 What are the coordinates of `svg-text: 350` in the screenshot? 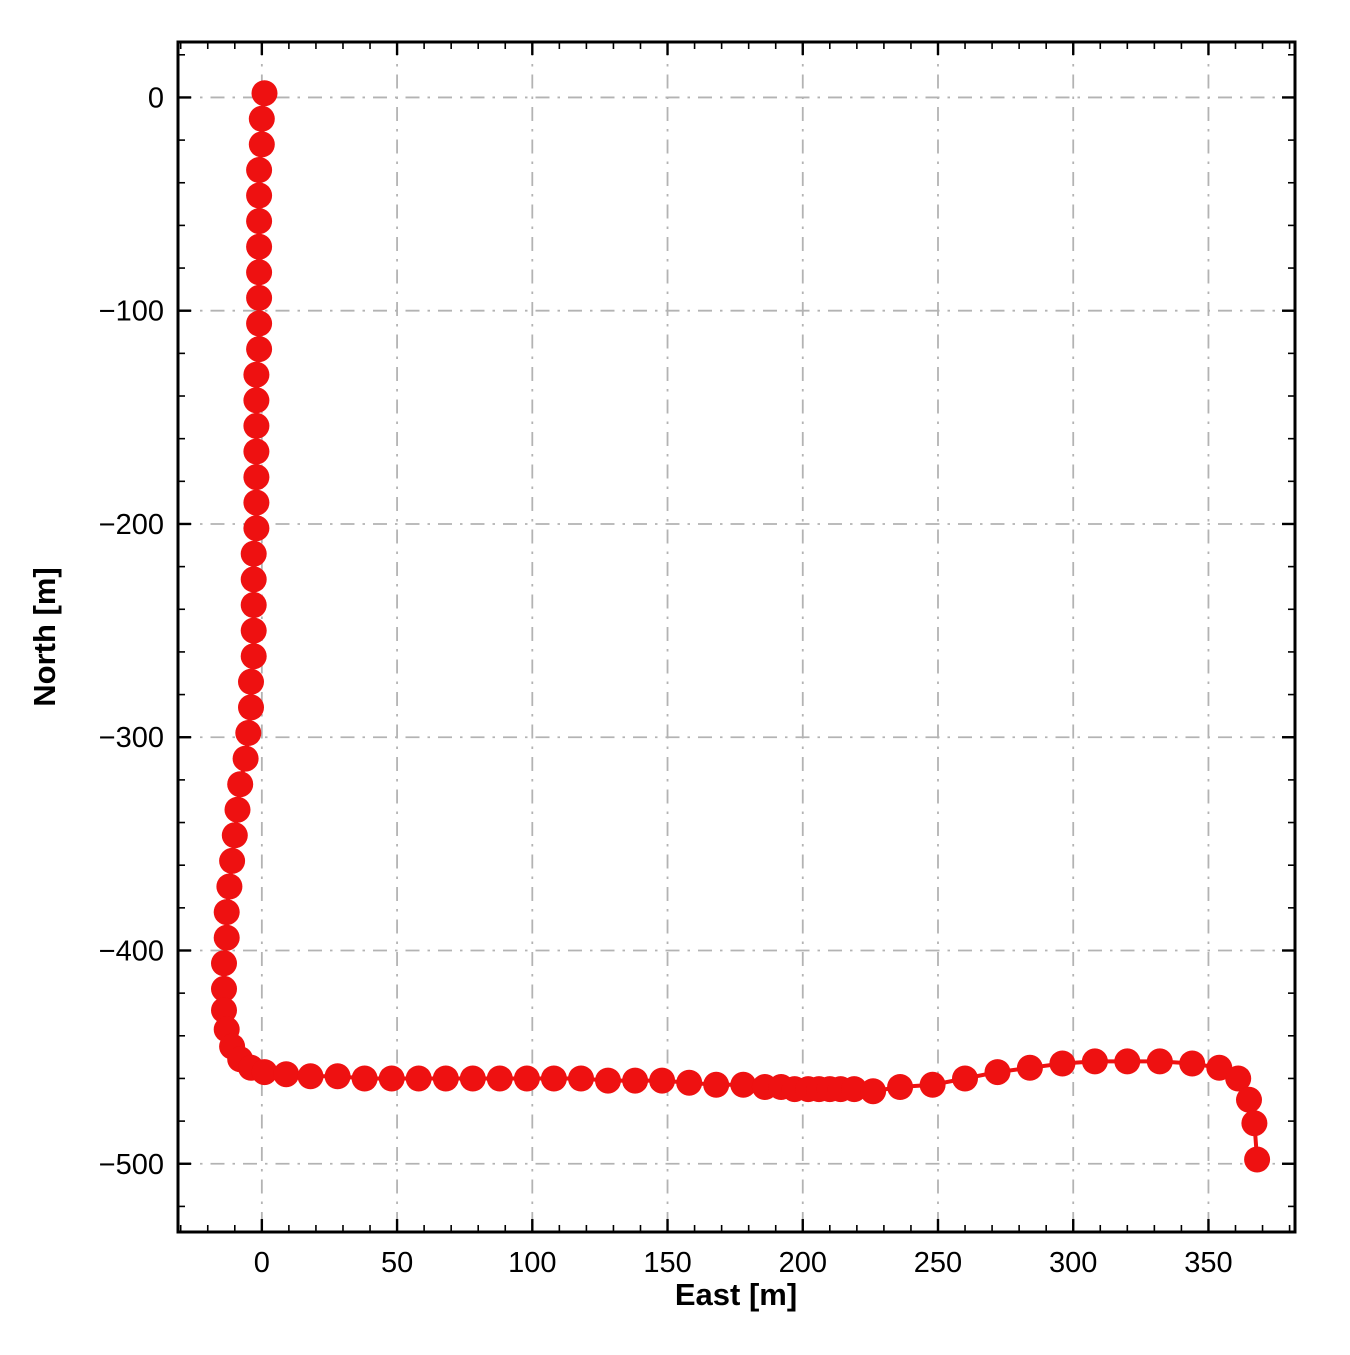 It's located at (1208, 1263).